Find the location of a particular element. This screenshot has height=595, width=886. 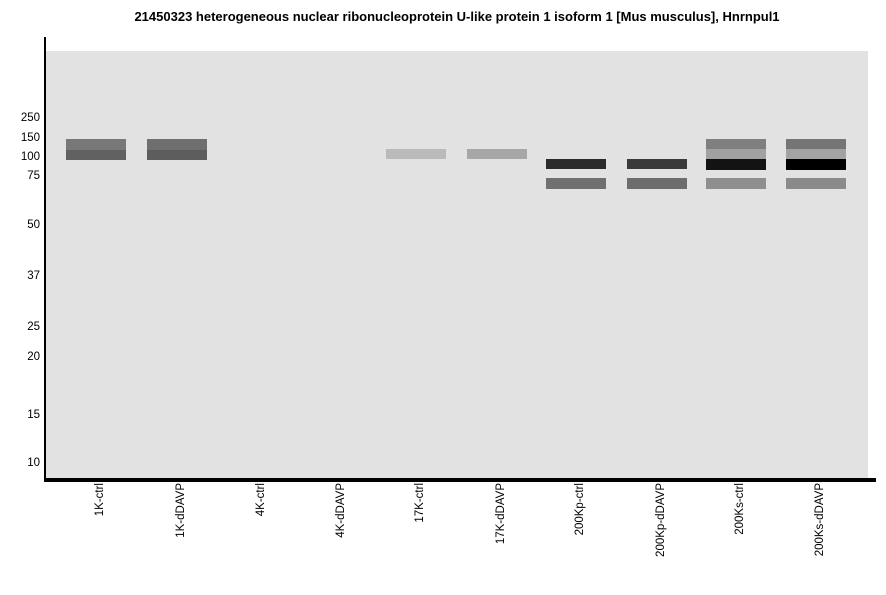

lane-17K-dDAVP is located at coordinates (497, 264).